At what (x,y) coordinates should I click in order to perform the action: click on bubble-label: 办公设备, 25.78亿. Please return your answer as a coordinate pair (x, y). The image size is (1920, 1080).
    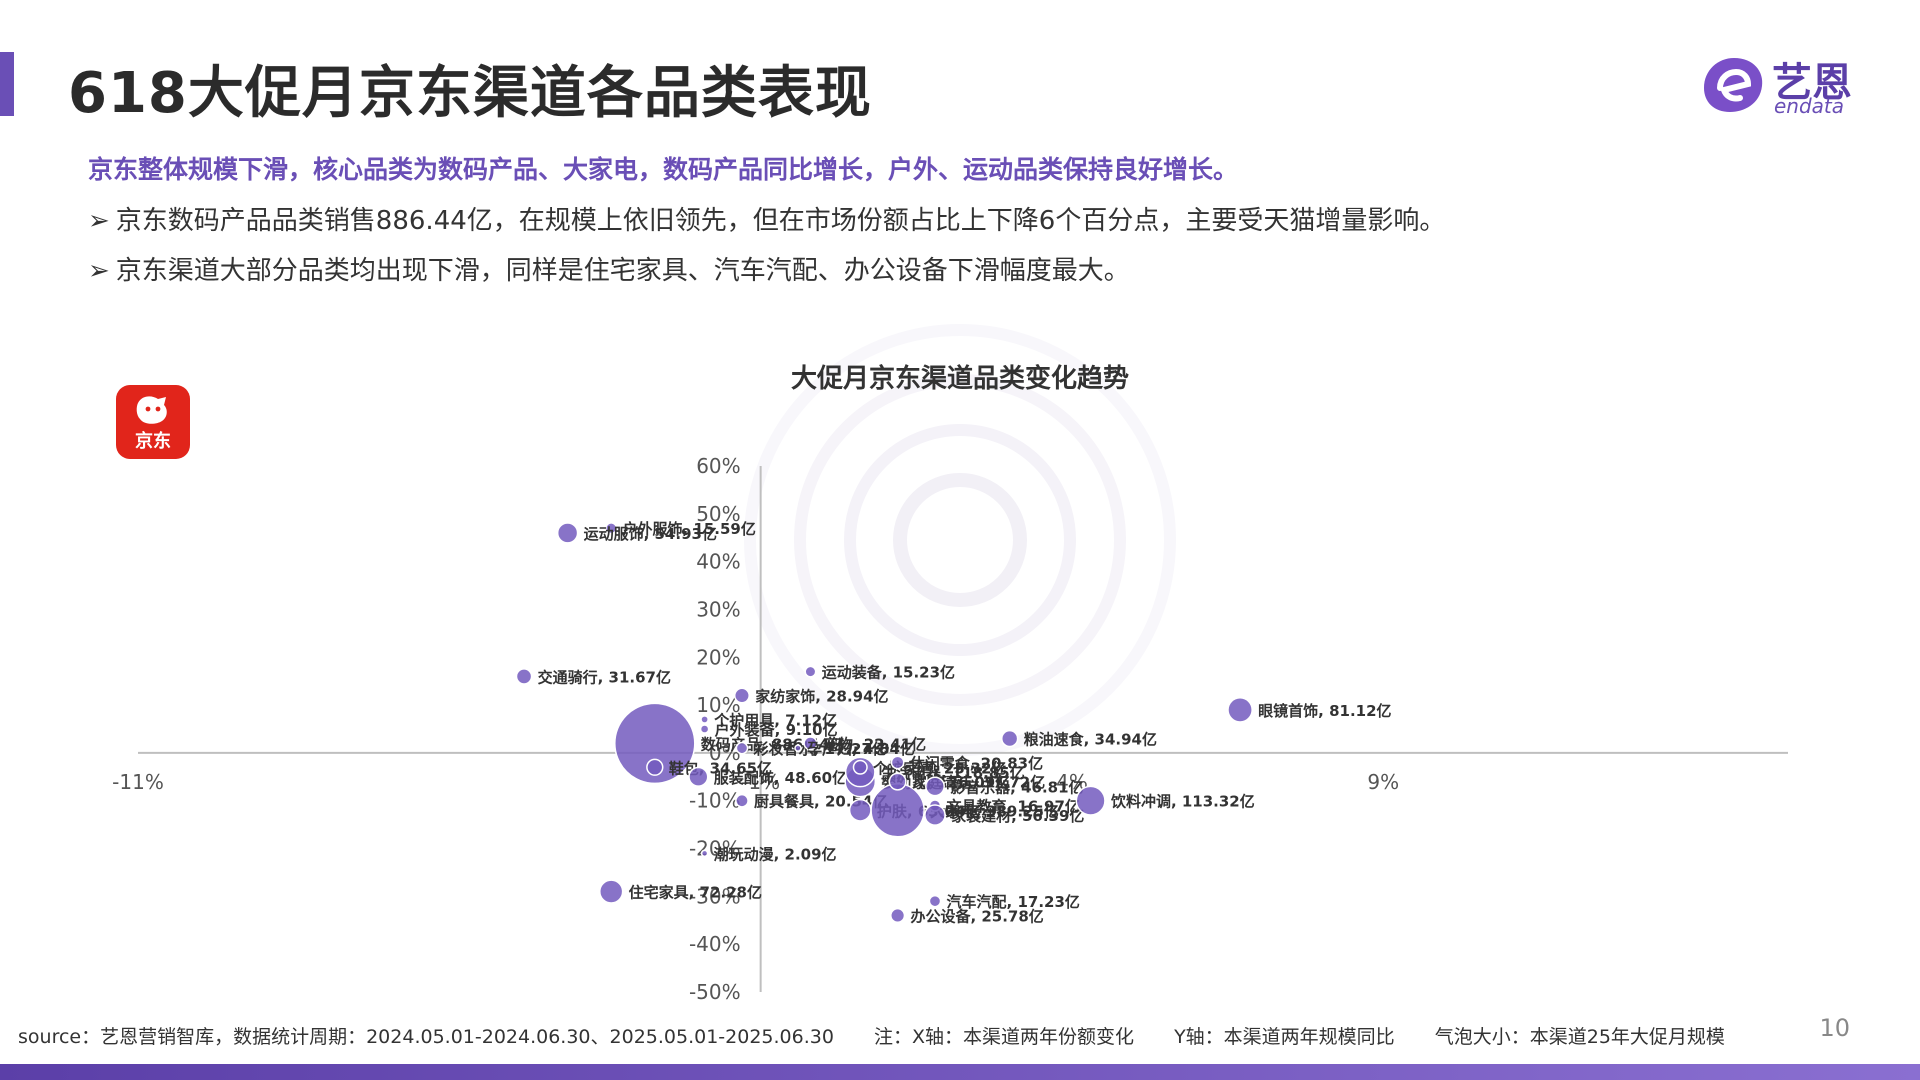
    Looking at the image, I should click on (976, 916).